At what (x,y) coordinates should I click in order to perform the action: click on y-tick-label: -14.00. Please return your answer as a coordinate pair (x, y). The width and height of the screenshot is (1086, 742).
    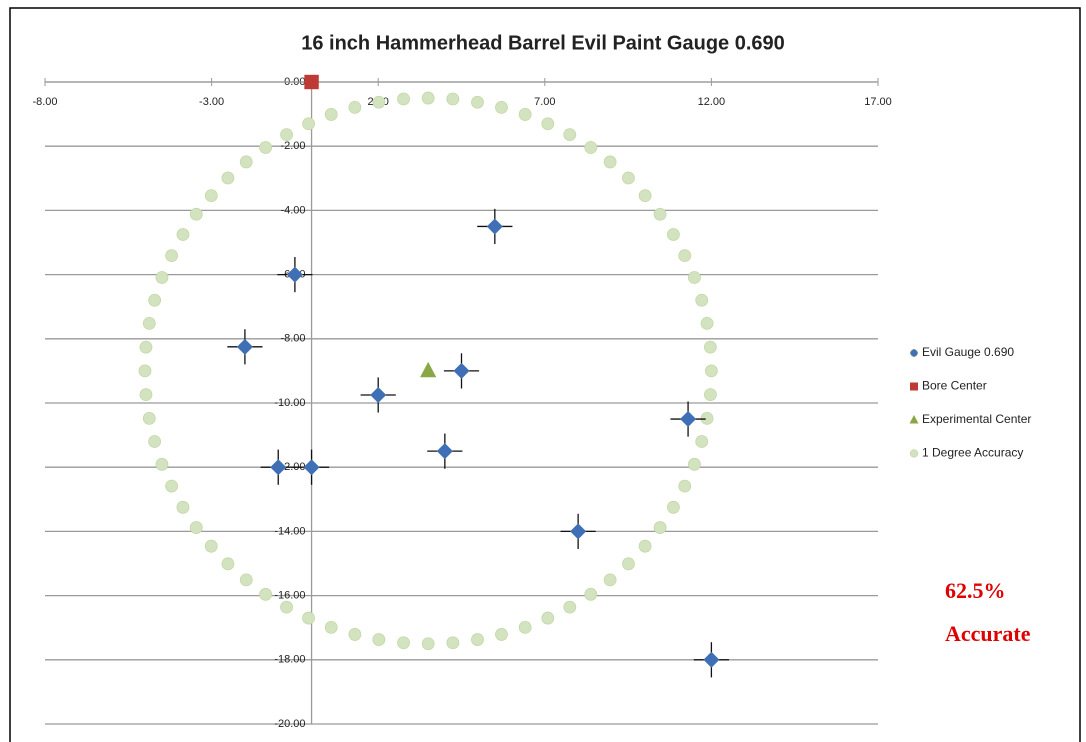
    Looking at the image, I should click on (289, 531).